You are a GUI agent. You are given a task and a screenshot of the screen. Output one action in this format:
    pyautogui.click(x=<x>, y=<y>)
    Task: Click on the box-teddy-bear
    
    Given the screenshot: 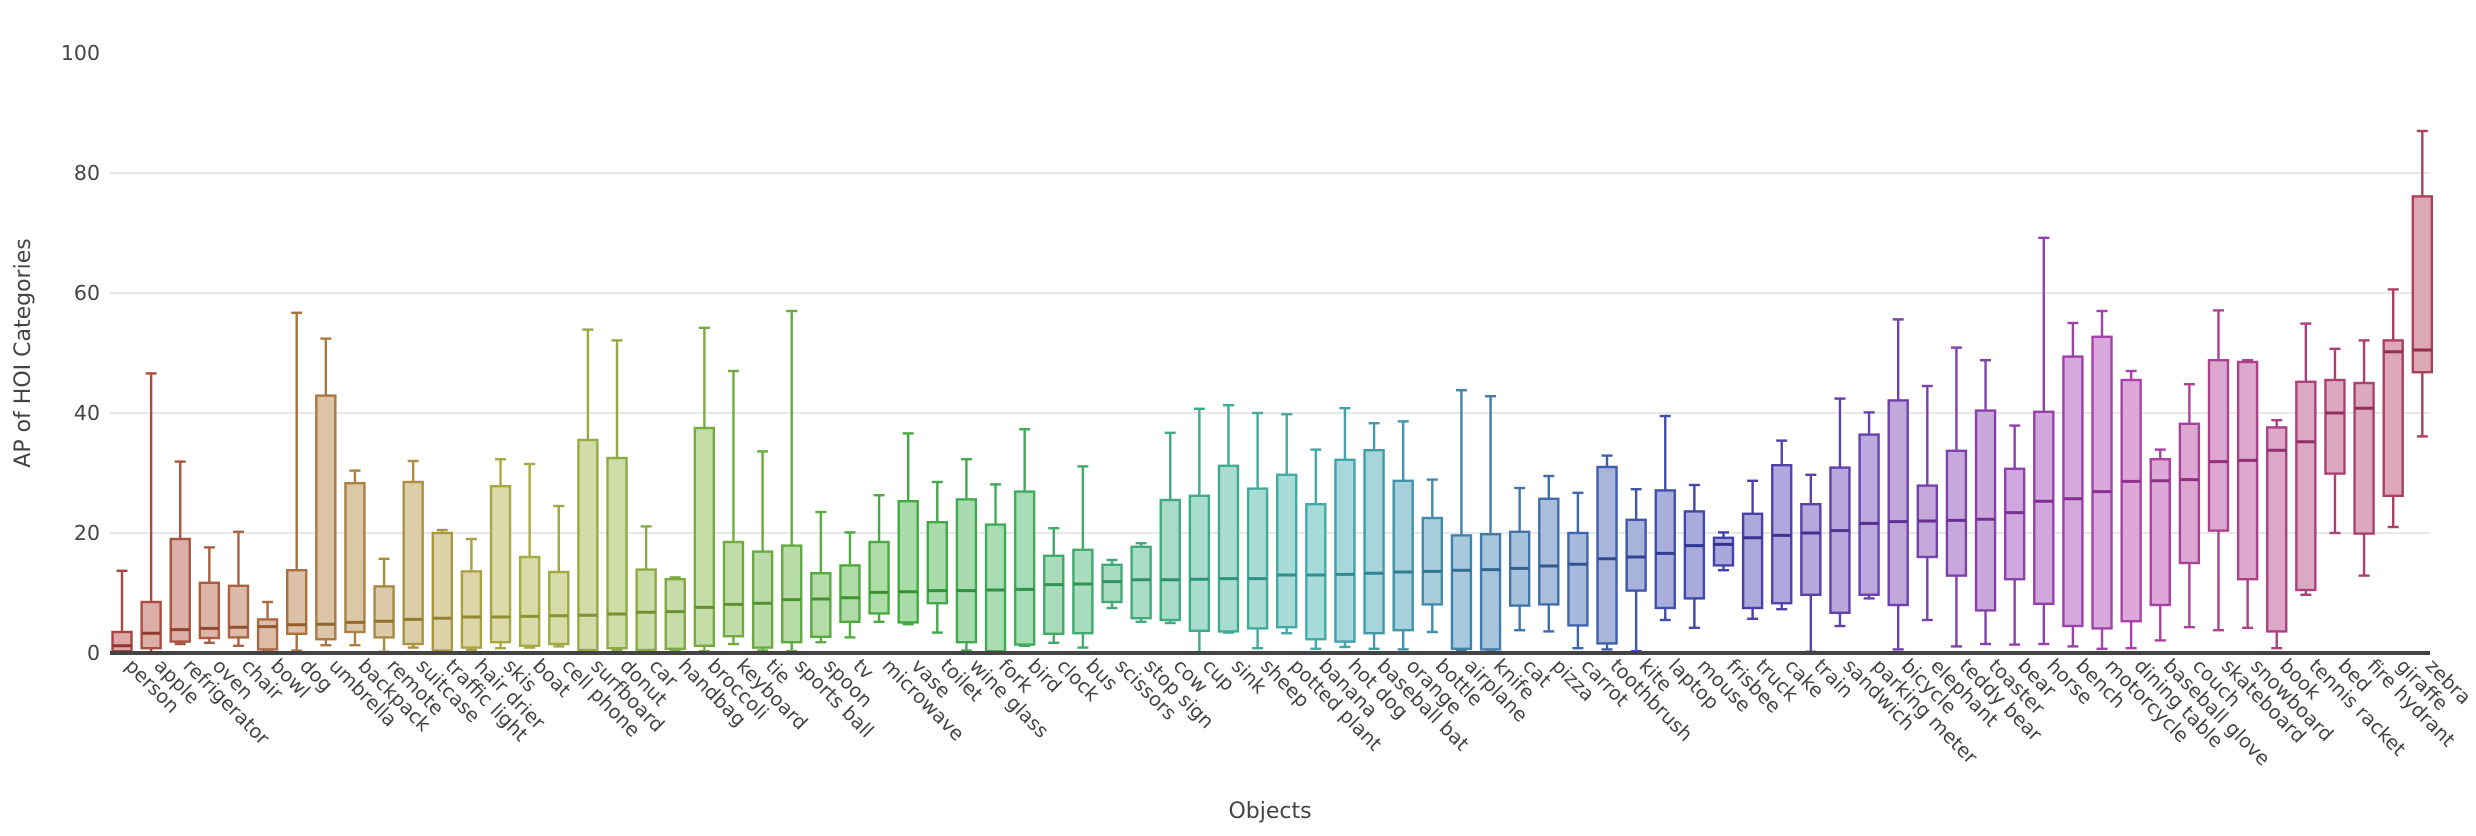 What is the action you would take?
    pyautogui.click(x=1956, y=497)
    